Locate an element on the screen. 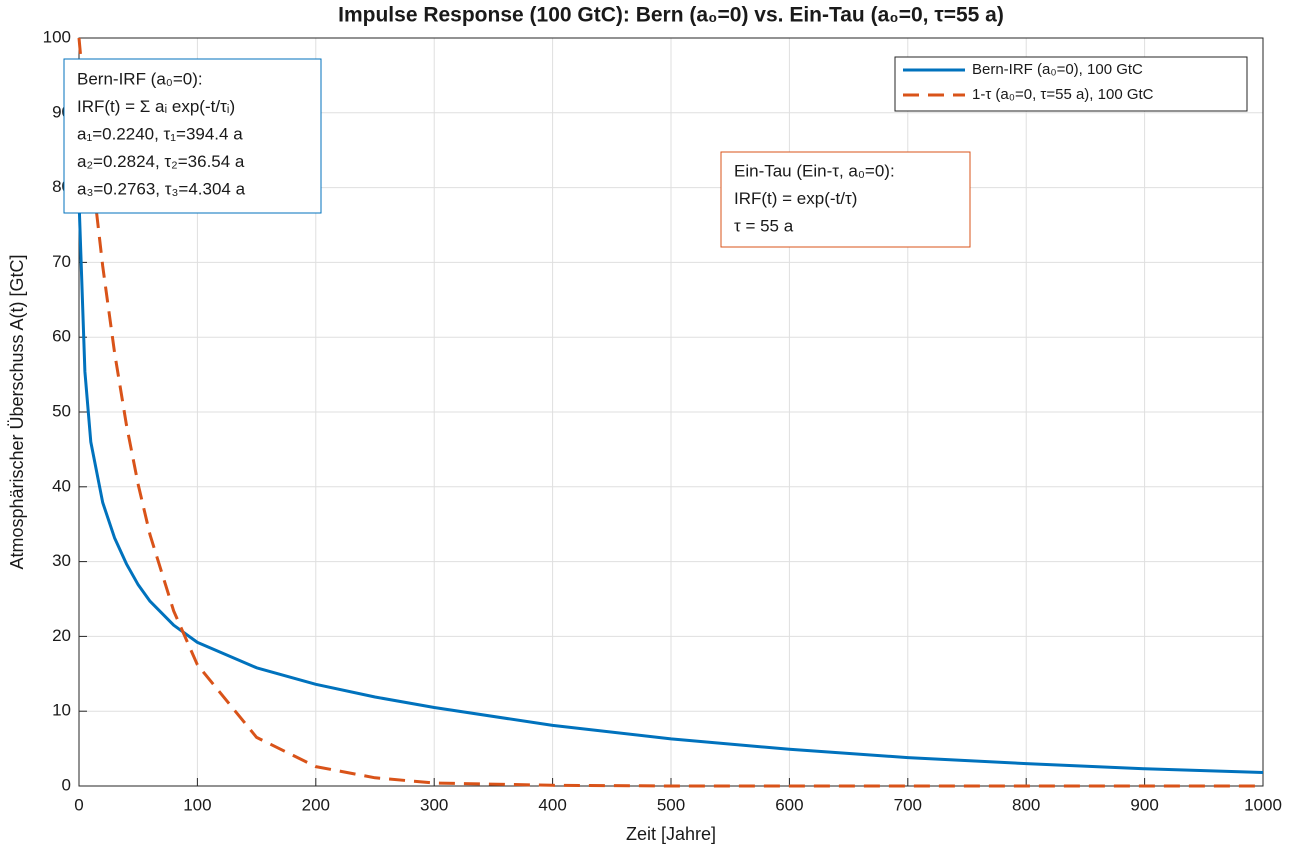 The height and width of the screenshot is (856, 1289). annotation-text: τ = 55 a is located at coordinates (764, 225).